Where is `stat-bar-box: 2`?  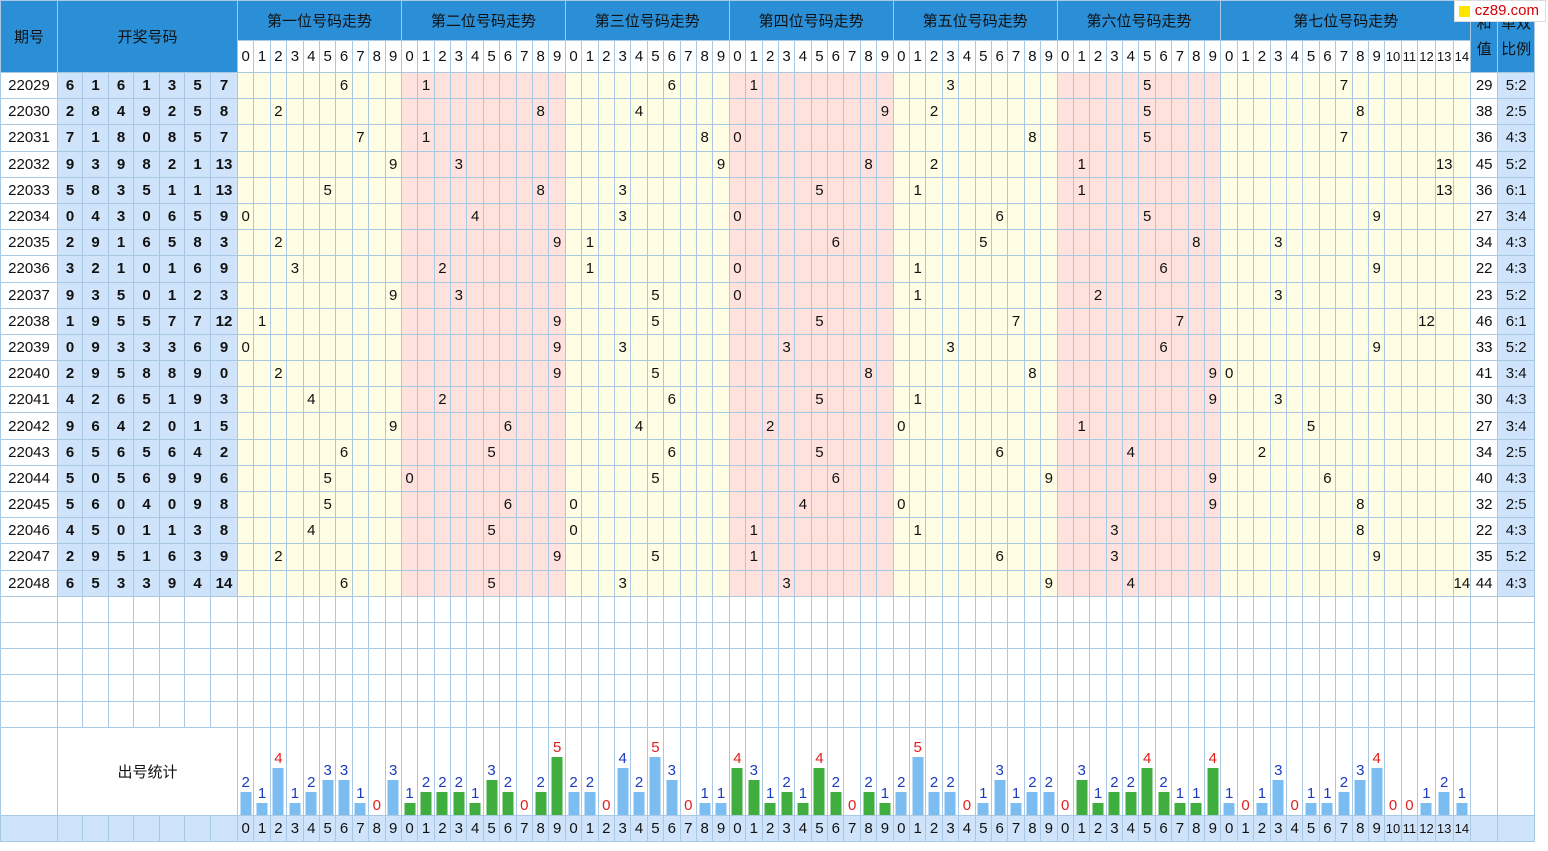 stat-bar-box: 2 is located at coordinates (590, 772).